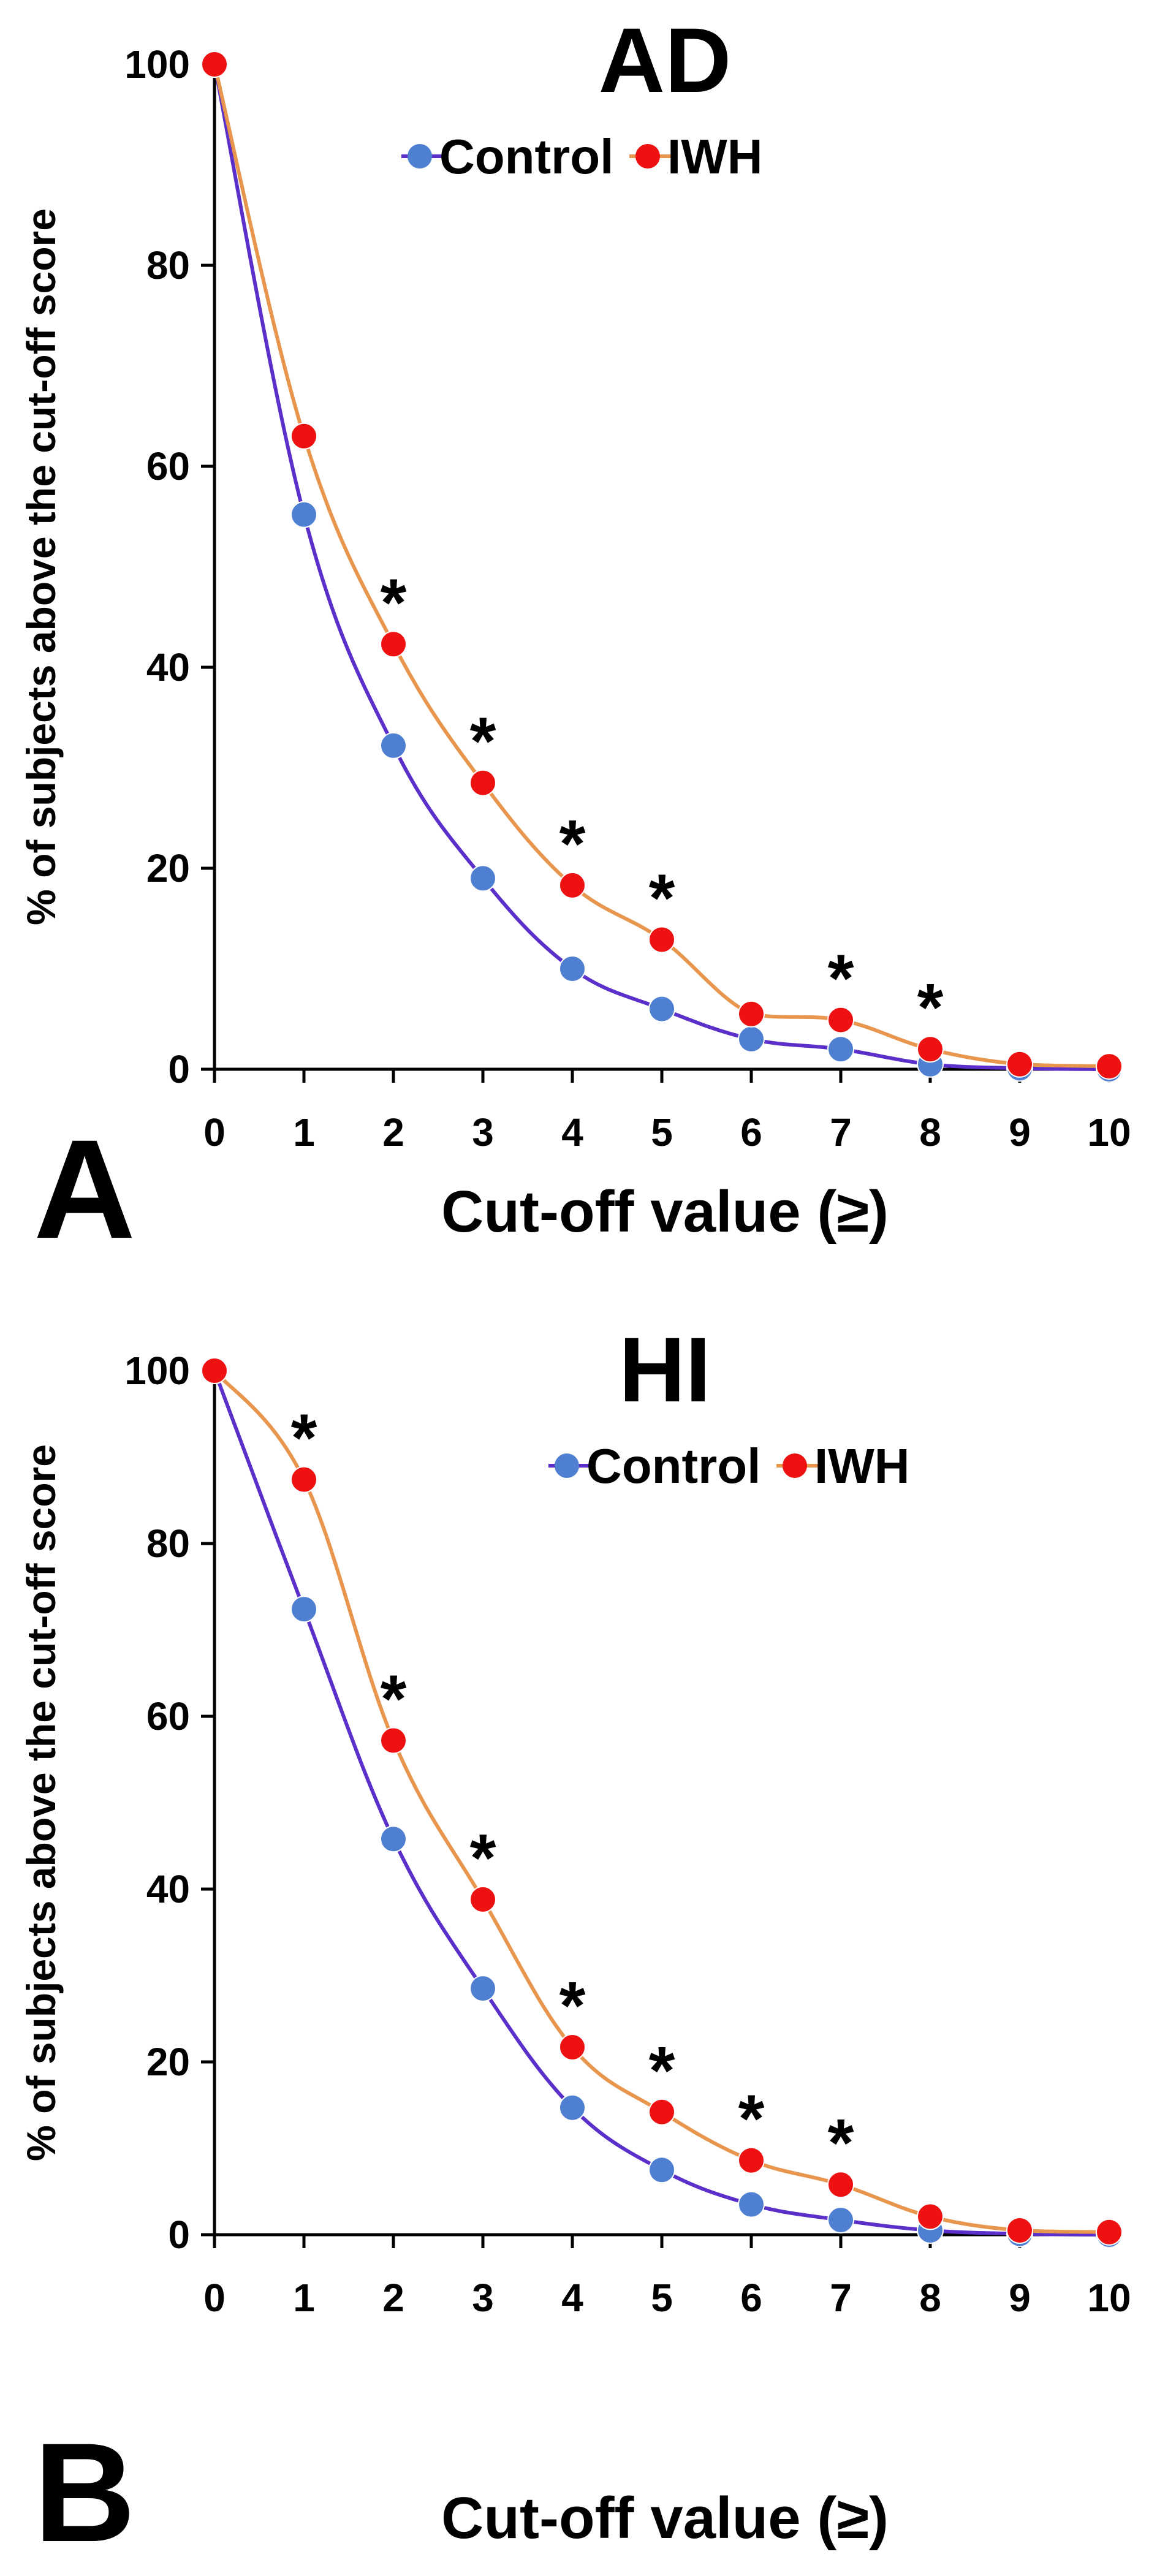  What do you see at coordinates (647, 156) in the screenshot?
I see `chart-a-legend-iwh-marker` at bounding box center [647, 156].